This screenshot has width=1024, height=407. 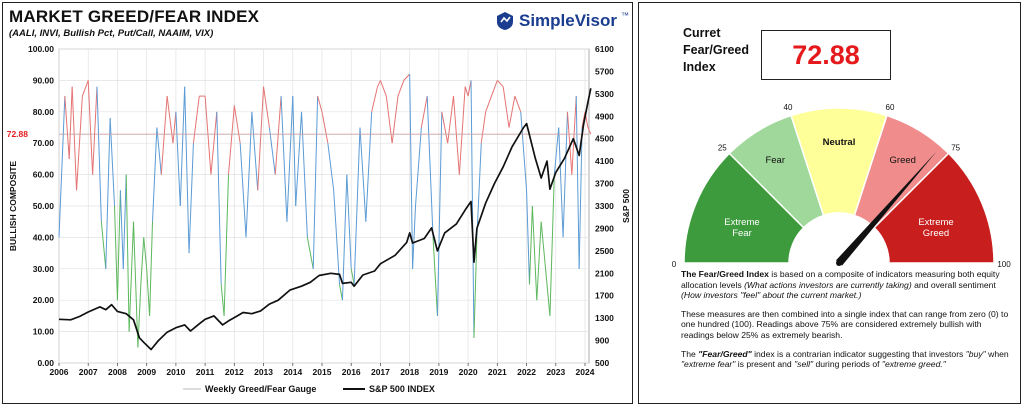 What do you see at coordinates (604, 206) in the screenshot?
I see `y-right-tick-label: 3300` at bounding box center [604, 206].